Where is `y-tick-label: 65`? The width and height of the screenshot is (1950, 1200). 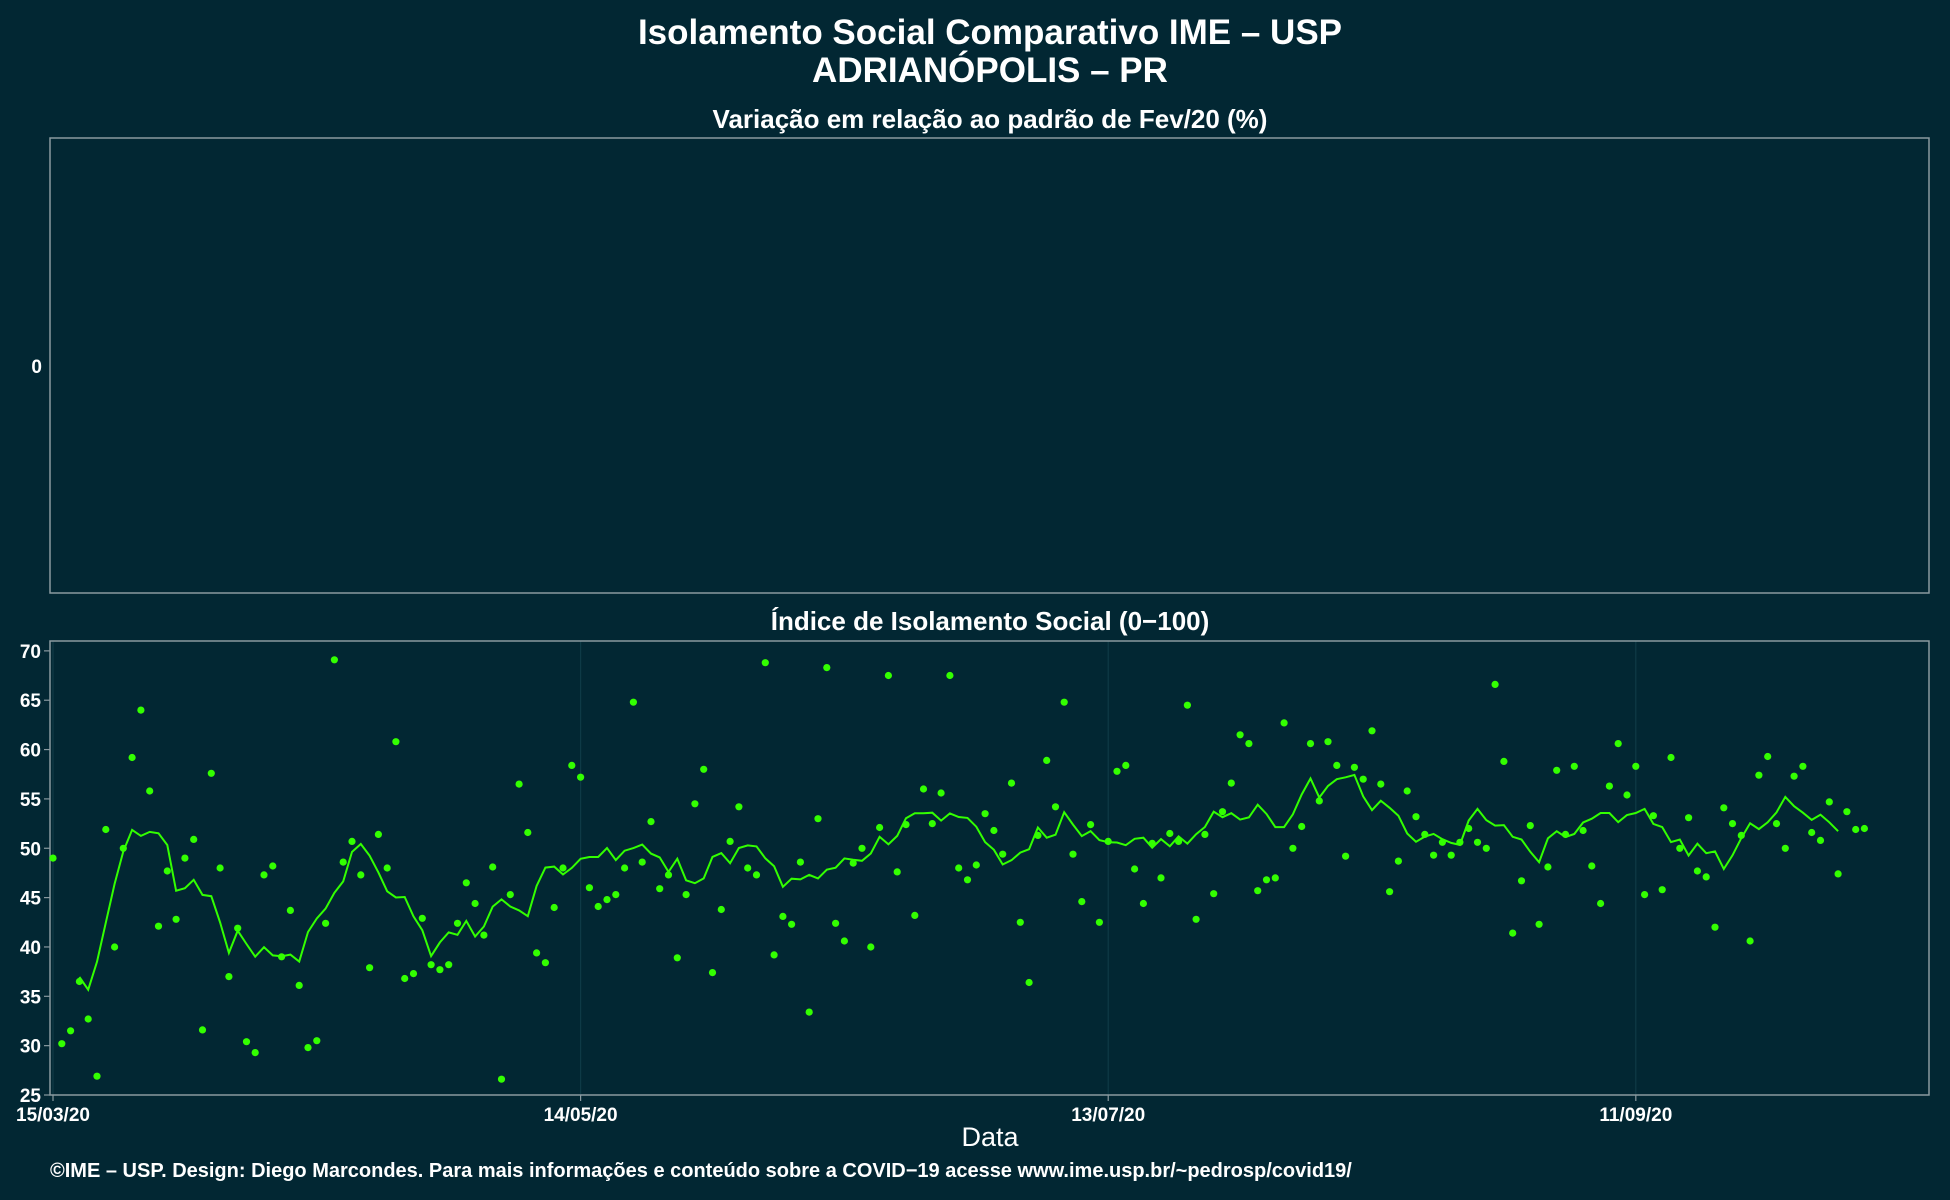 y-tick-label: 65 is located at coordinates (31, 701).